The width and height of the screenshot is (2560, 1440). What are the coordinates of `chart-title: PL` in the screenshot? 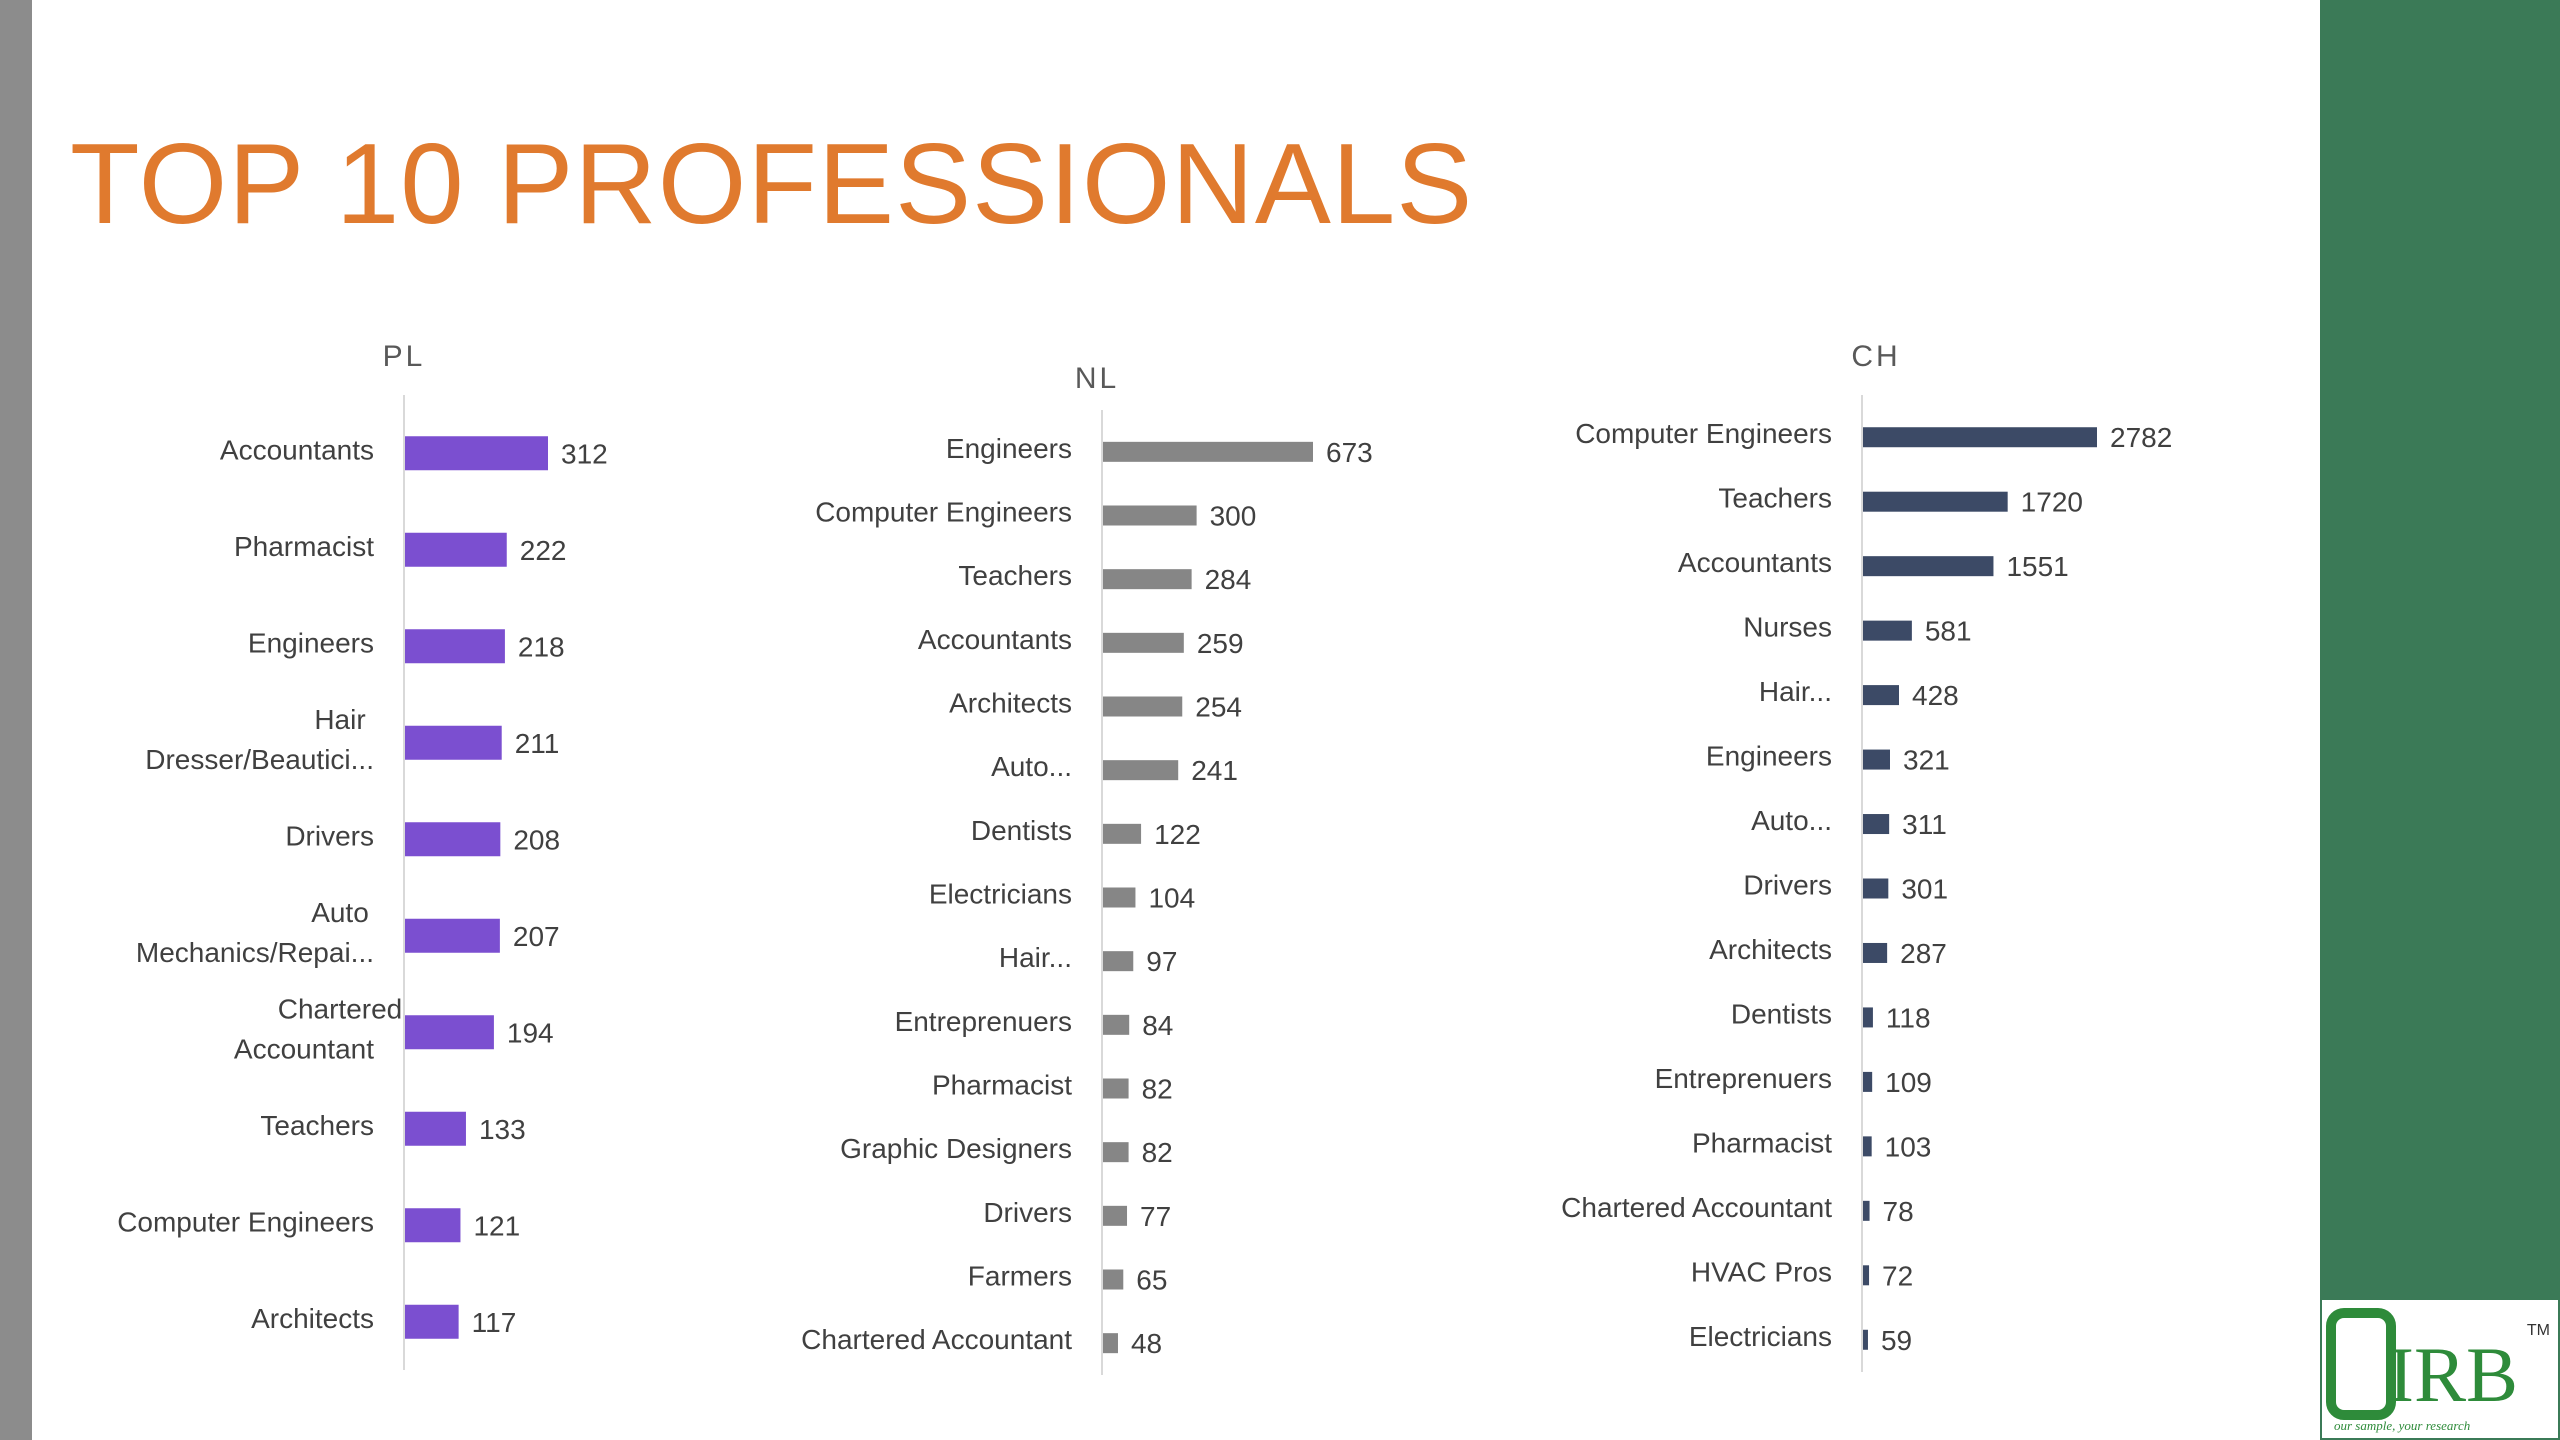 It's located at (404, 356).